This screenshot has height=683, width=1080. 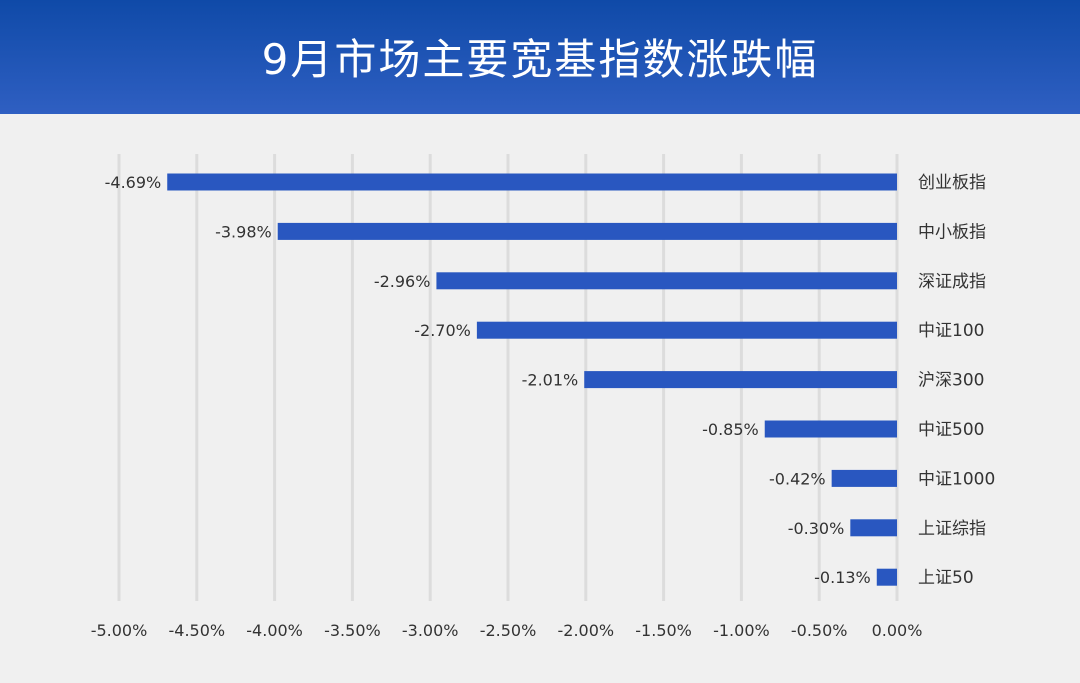 What do you see at coordinates (952, 282) in the screenshot?
I see `category-label: 深证成指` at bounding box center [952, 282].